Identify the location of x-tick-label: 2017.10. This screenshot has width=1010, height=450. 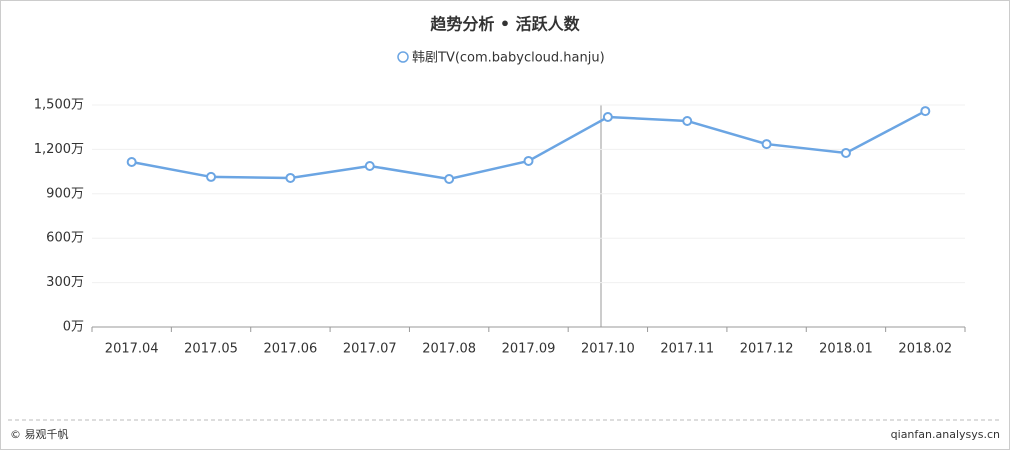
(608, 349).